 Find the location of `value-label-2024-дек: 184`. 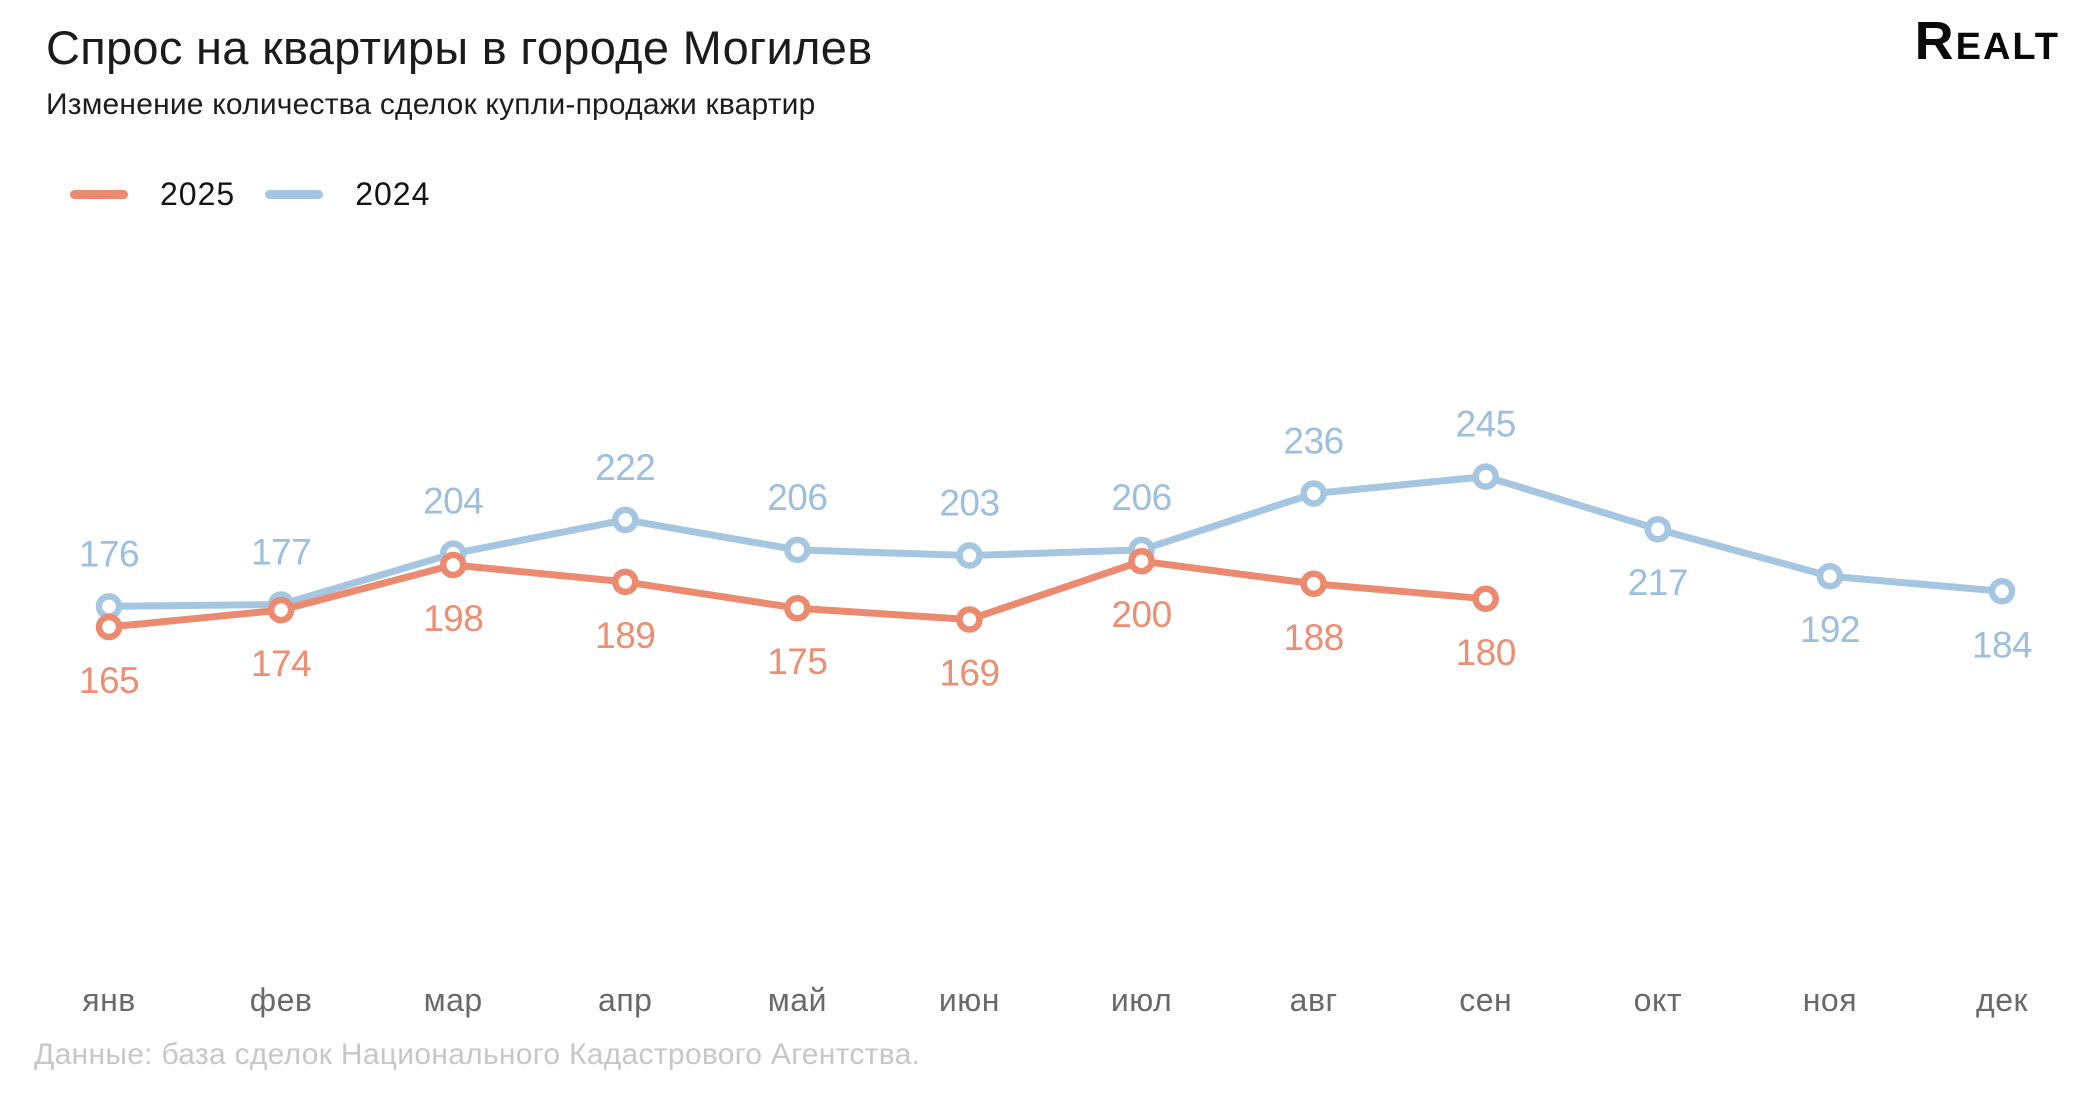

value-label-2024-дек: 184 is located at coordinates (2002, 644).